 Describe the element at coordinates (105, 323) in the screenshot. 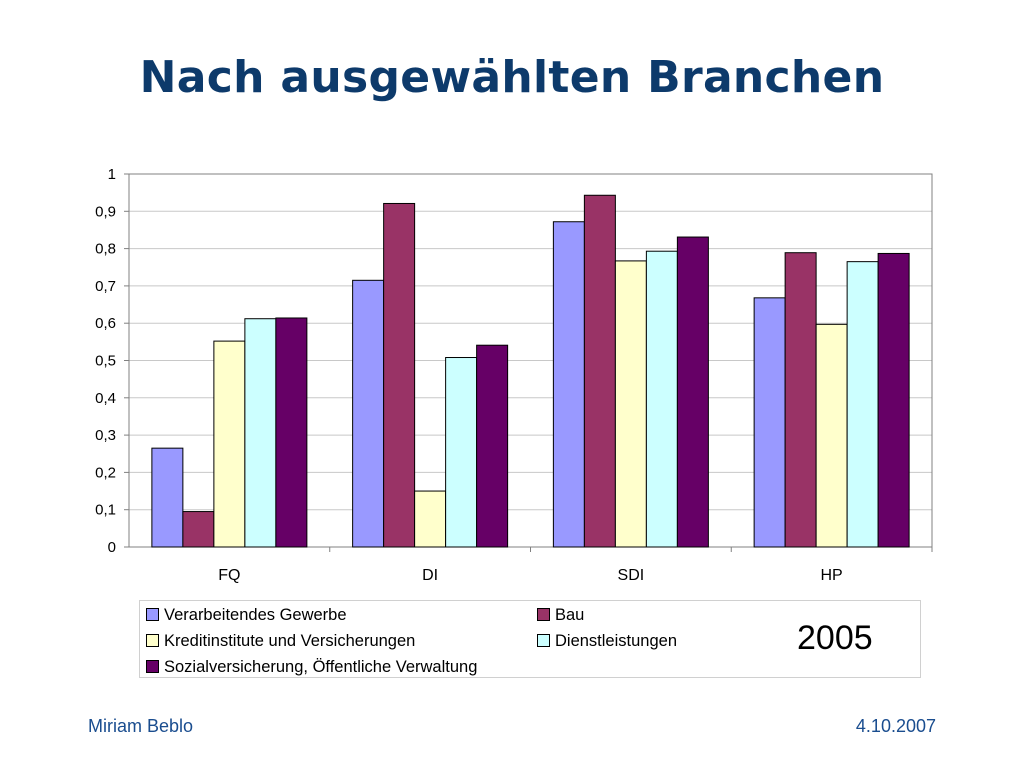

I see `y-tick-label: 0,6` at that location.